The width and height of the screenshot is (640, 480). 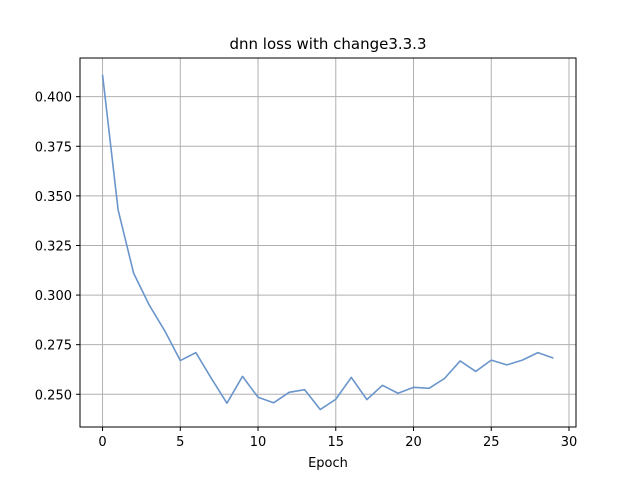 What do you see at coordinates (569, 442) in the screenshot?
I see `x-tick-label: 30` at bounding box center [569, 442].